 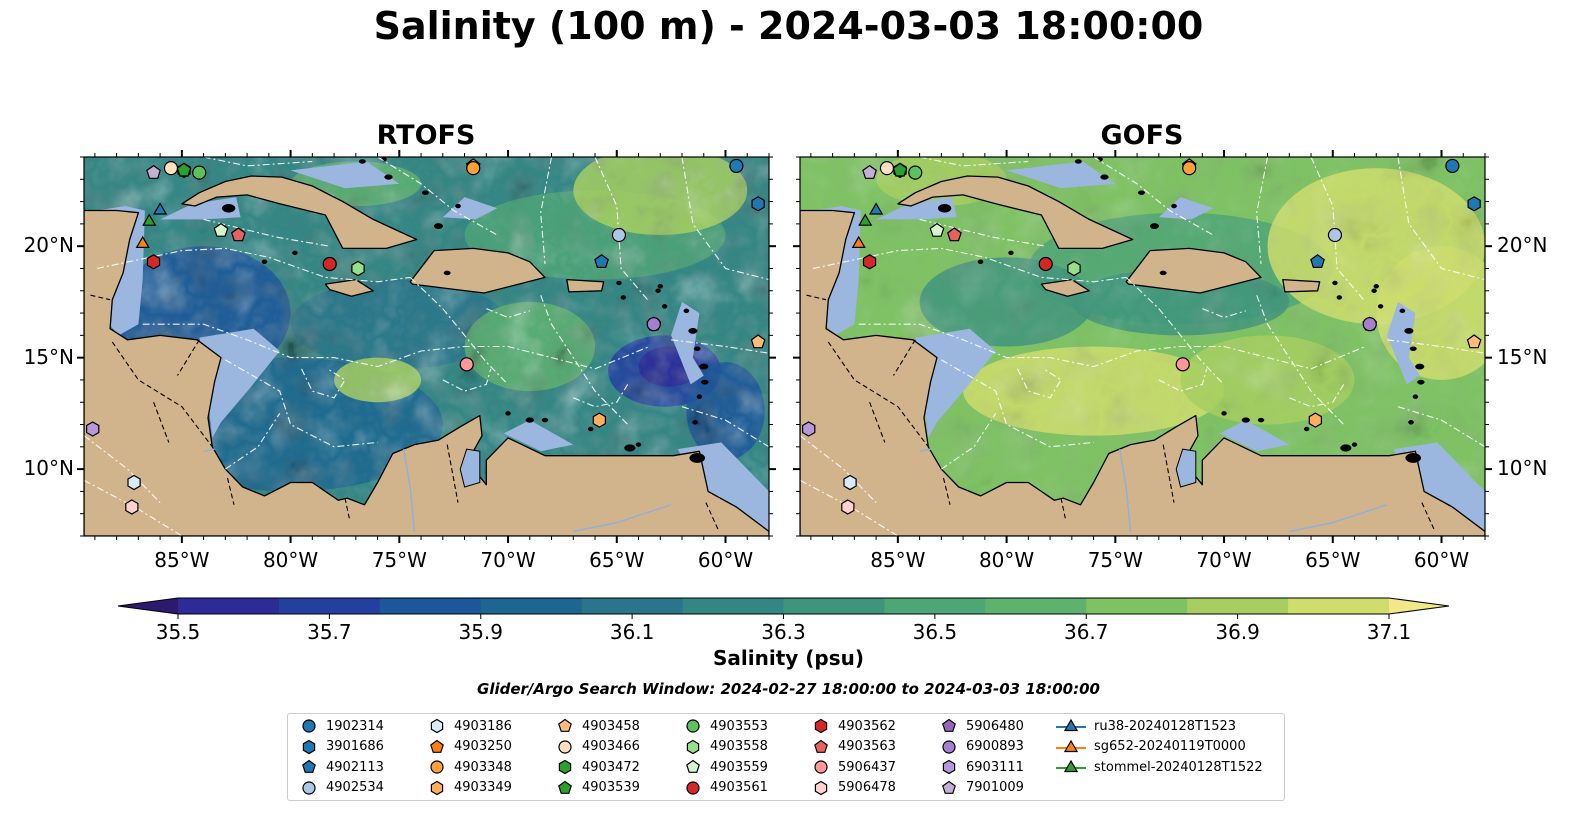 I want to click on gofs-lon-tick-label: 75°W, so click(x=1115, y=560).